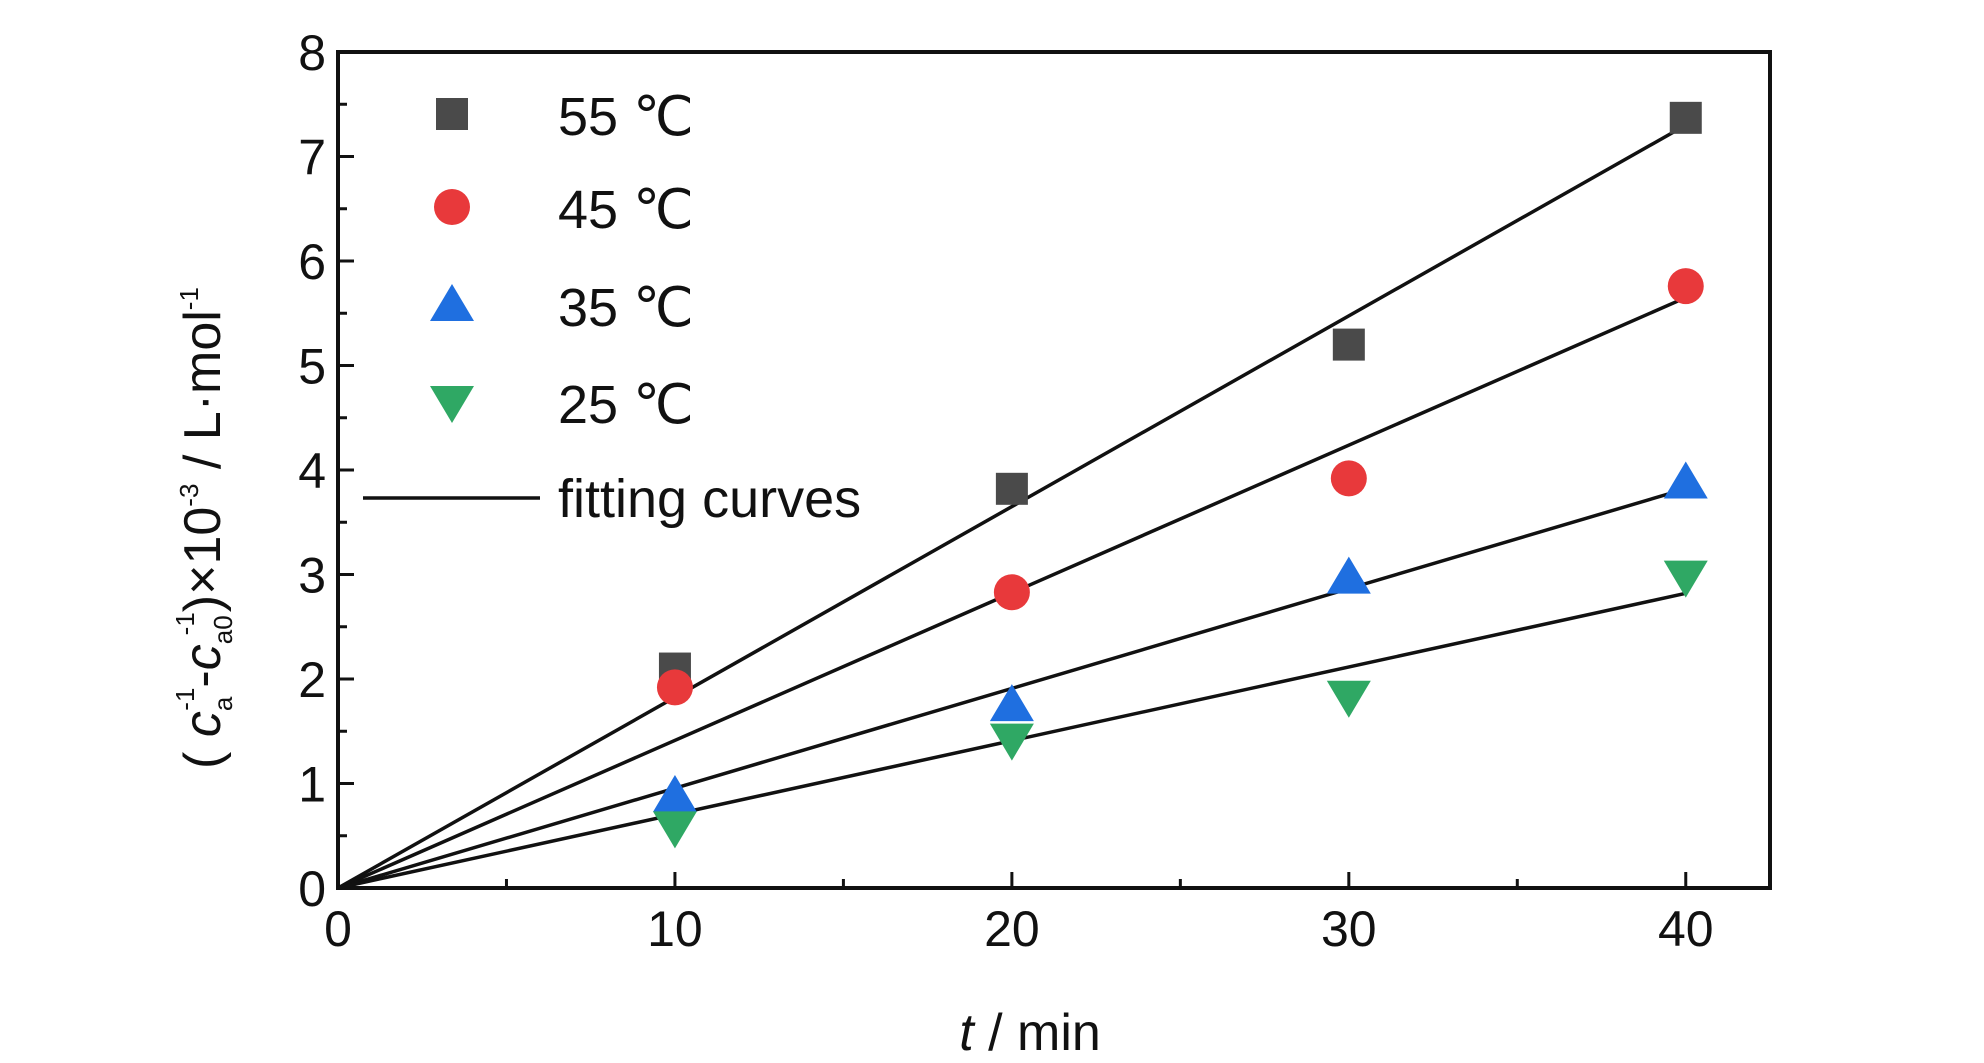 This screenshot has width=1984, height=1063. What do you see at coordinates (185, 699) in the screenshot?
I see `y-title-c1-sup: -1` at bounding box center [185, 699].